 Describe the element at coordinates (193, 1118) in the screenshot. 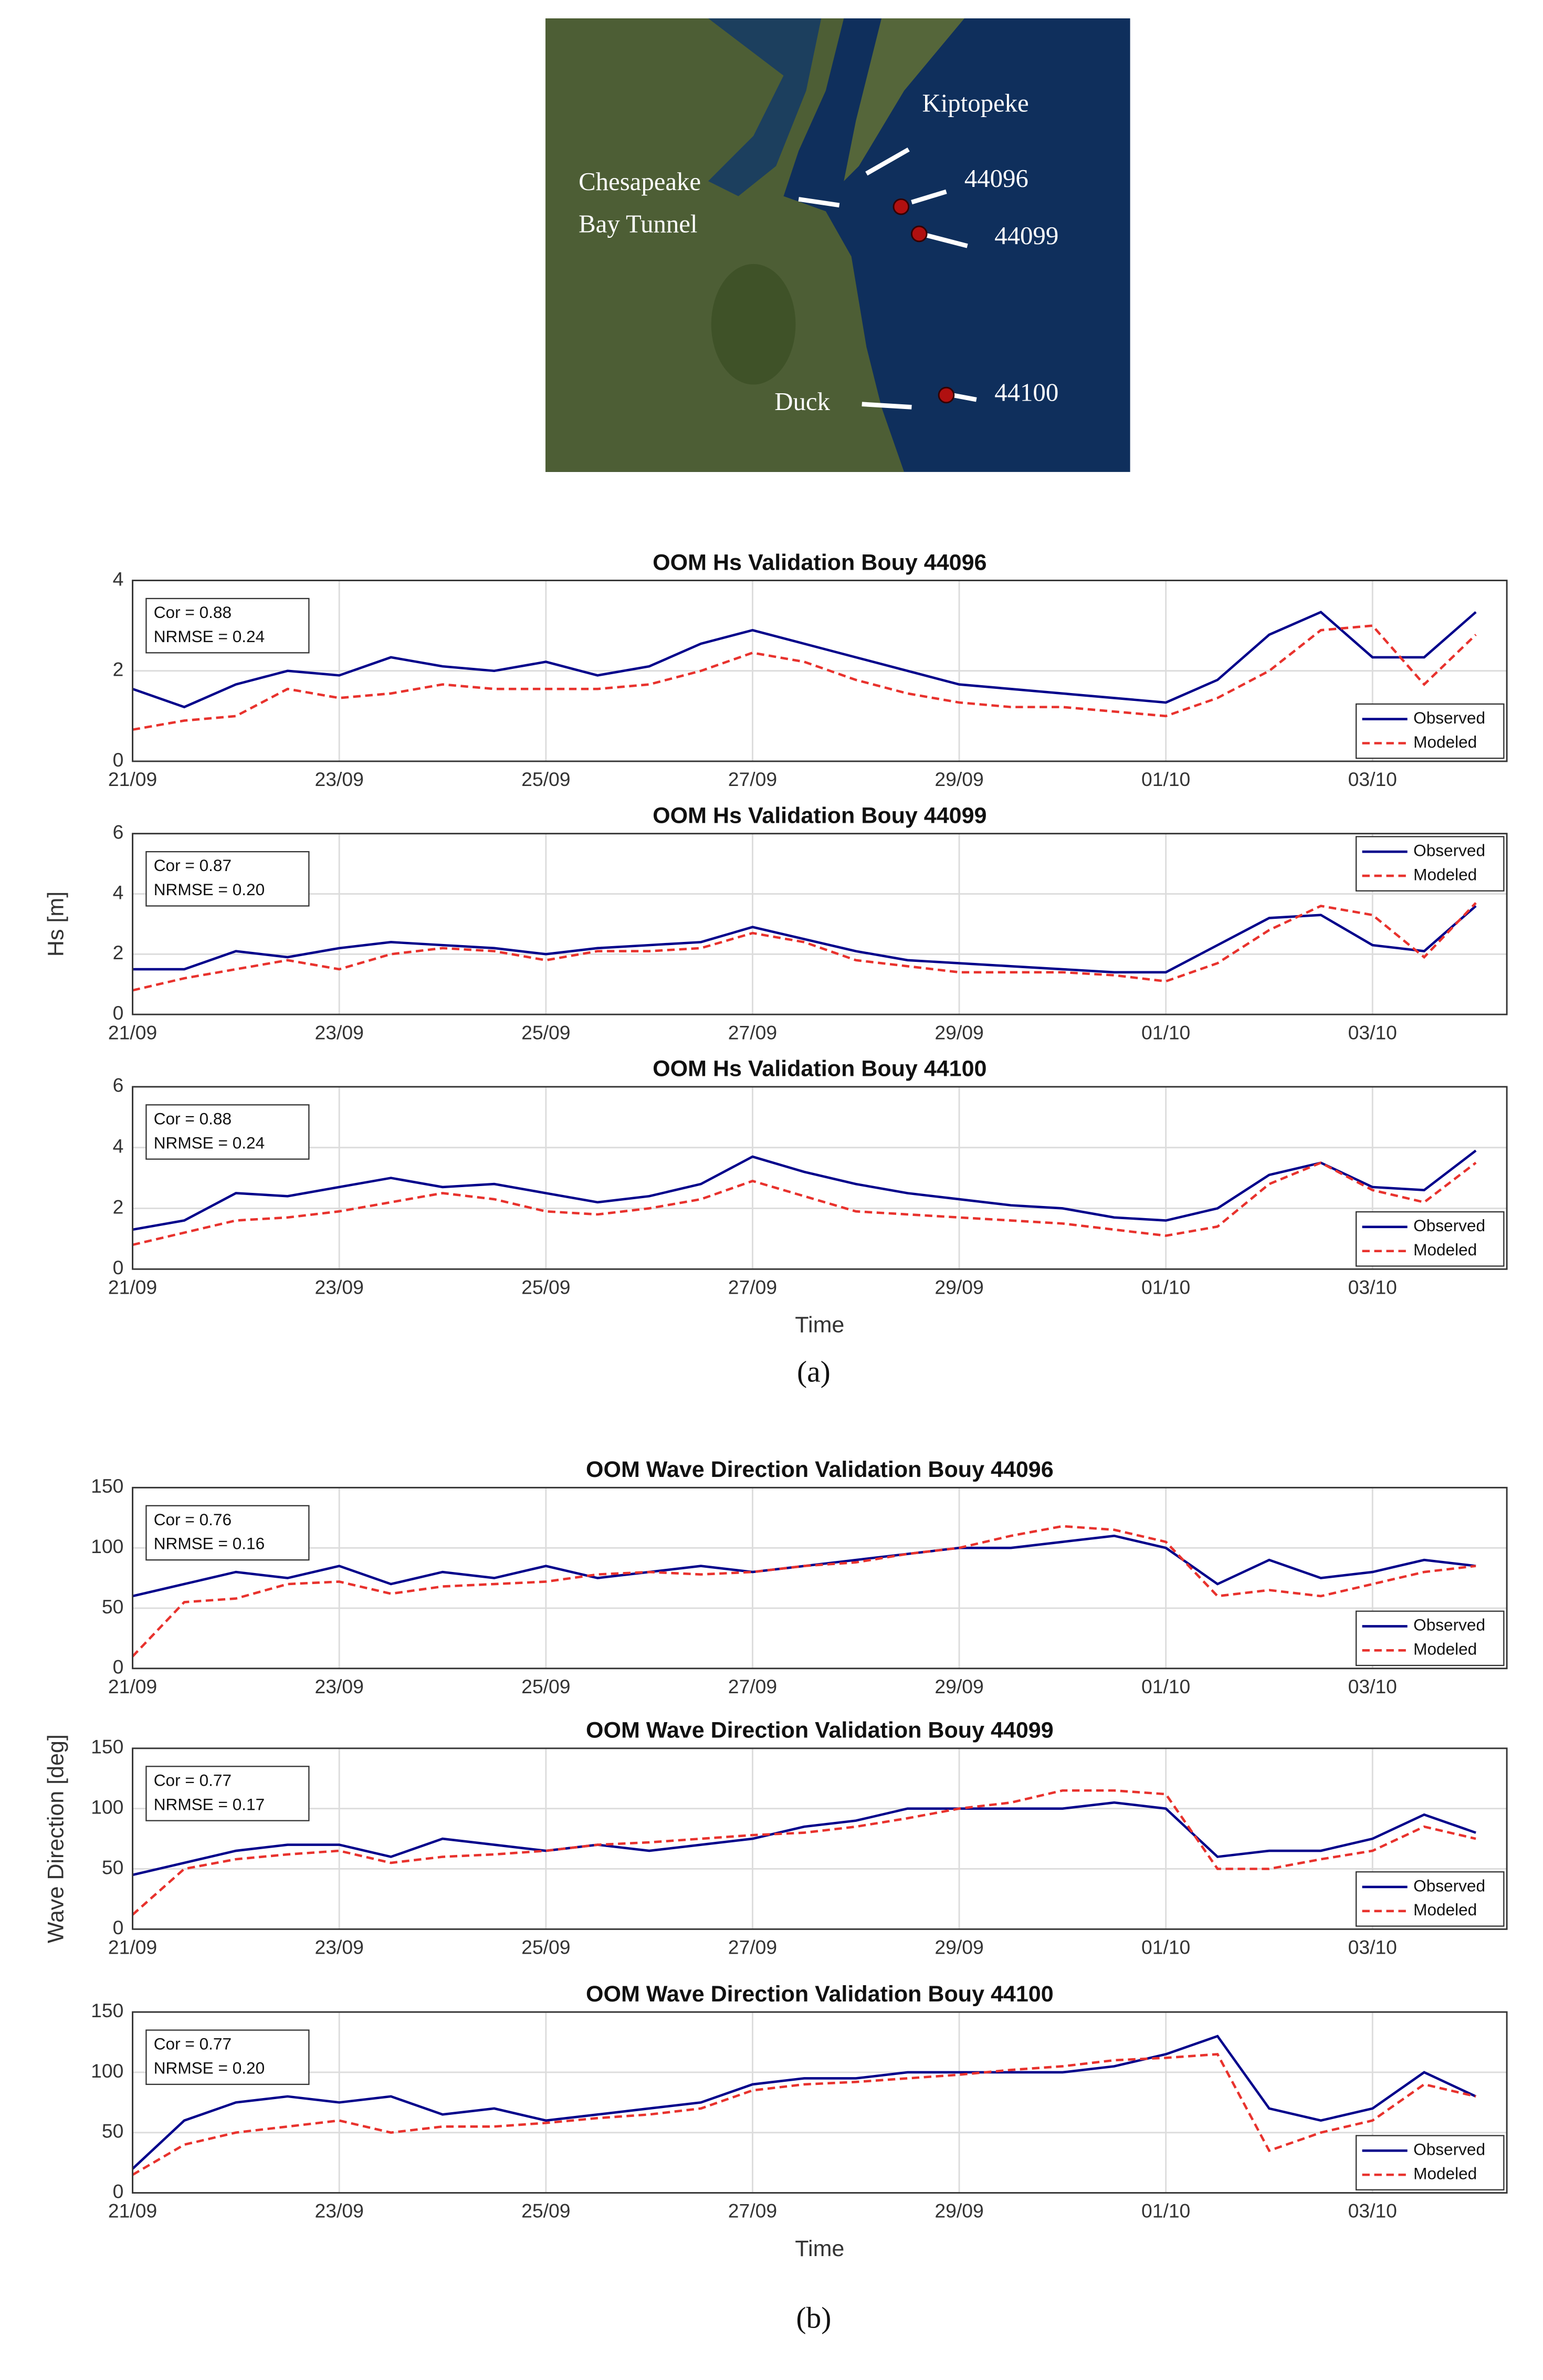

I see `annotation: Cor = 0.88` at that location.